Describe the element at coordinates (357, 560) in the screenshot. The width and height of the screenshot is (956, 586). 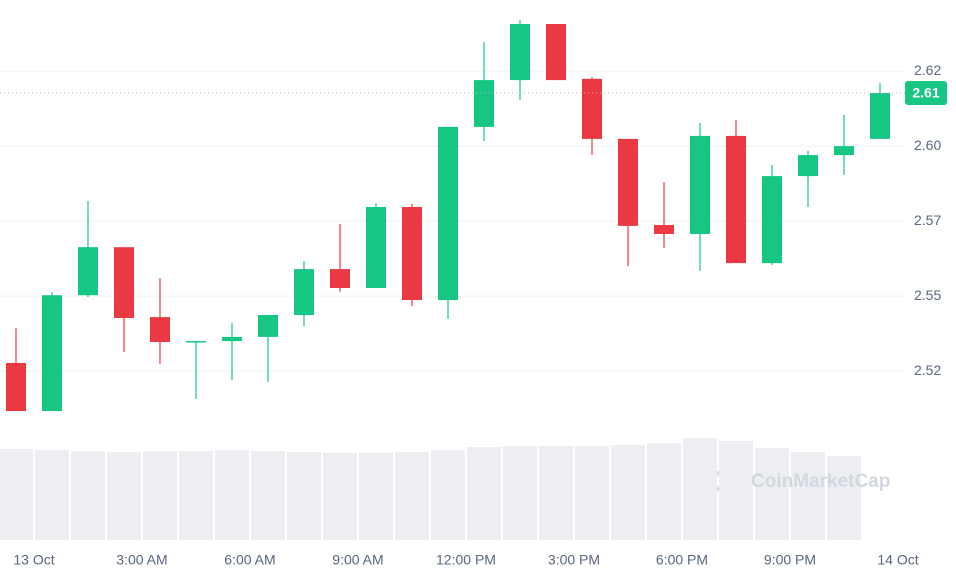
I see `x-tick-label: 9:00 AM` at that location.